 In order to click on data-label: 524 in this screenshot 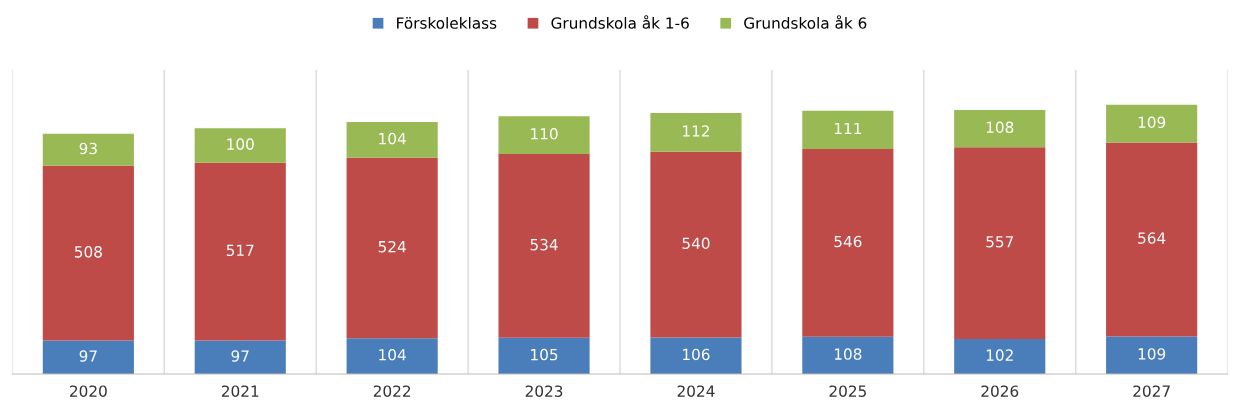, I will do `click(392, 246)`.